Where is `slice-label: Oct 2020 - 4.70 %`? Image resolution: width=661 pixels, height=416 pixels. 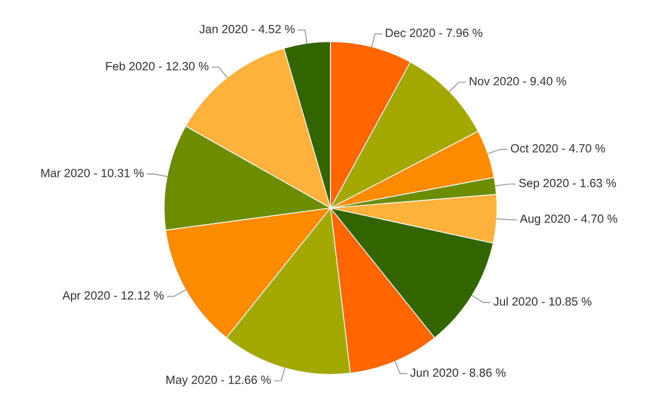
slice-label: Oct 2020 - 4.70 % is located at coordinates (558, 148).